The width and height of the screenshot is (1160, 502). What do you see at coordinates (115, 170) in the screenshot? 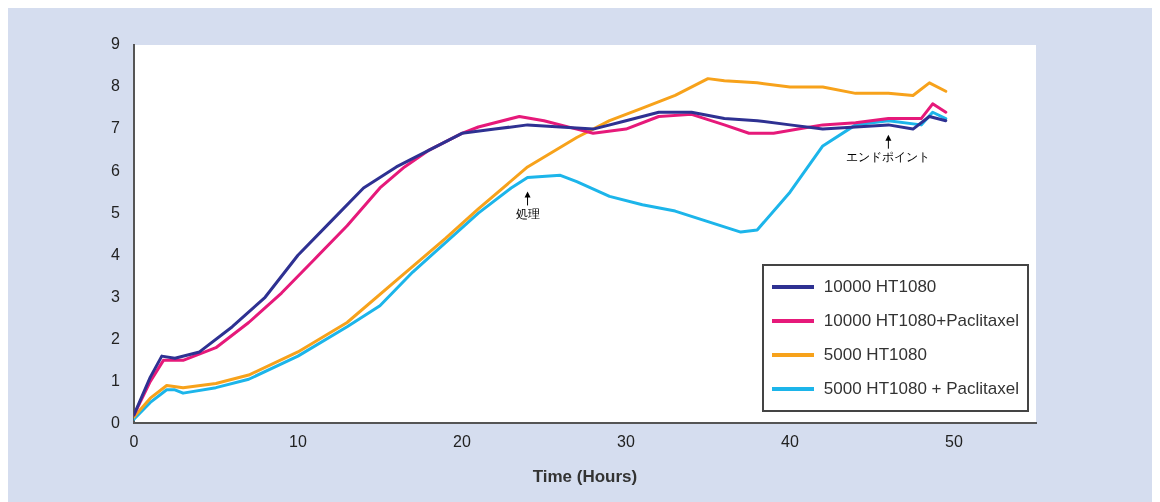
I see `y-tick-label: 6` at bounding box center [115, 170].